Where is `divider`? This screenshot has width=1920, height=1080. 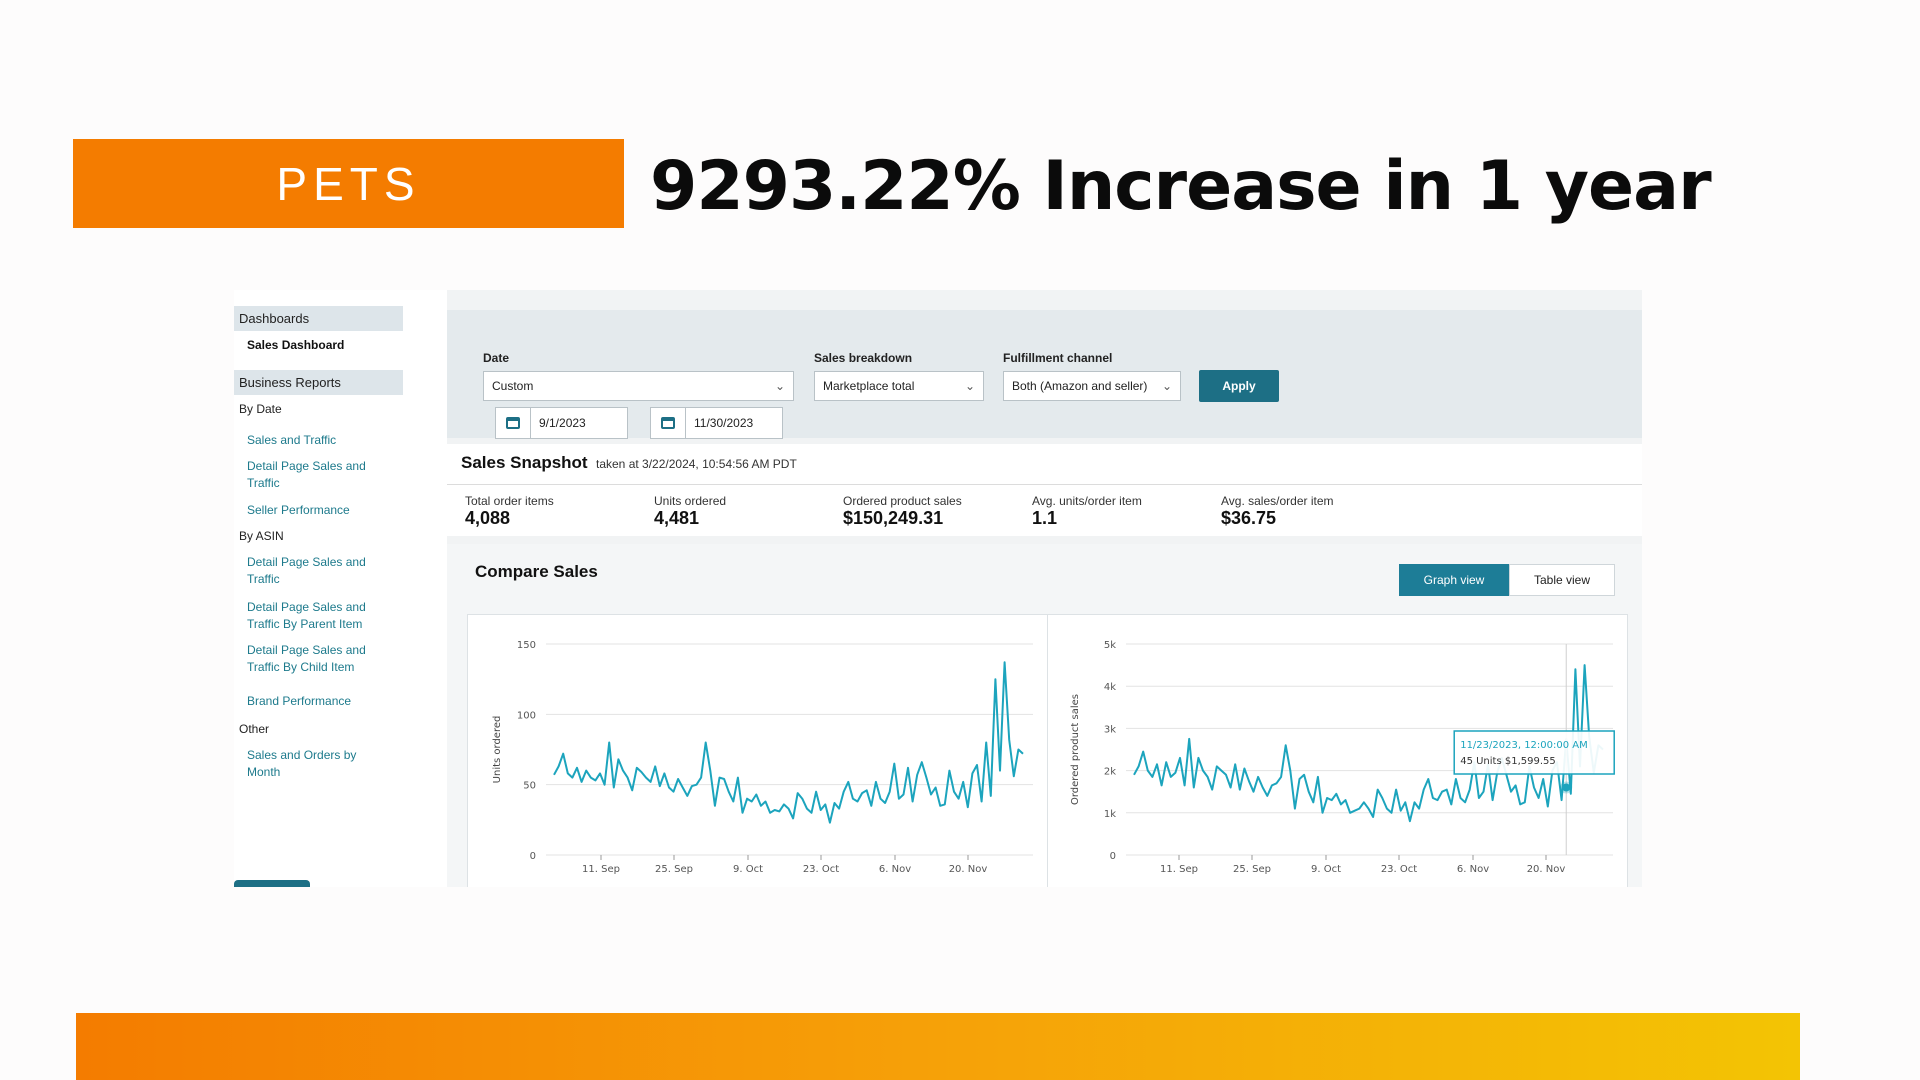
divider is located at coordinates (1044, 484).